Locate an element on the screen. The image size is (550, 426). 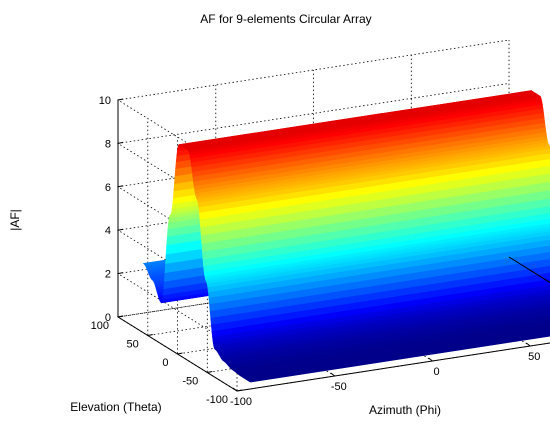
y-tick-label: -100 is located at coordinates (217, 400).